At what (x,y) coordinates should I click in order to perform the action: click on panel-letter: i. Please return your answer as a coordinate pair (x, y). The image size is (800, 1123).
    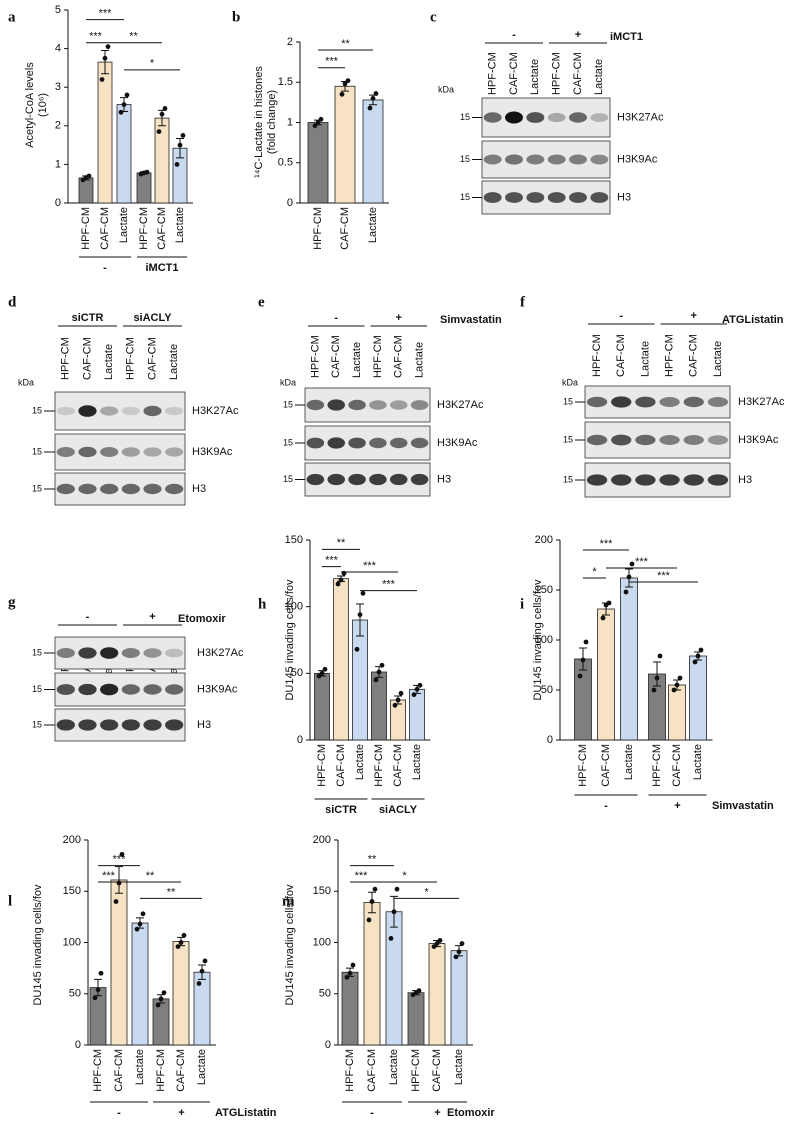
    Looking at the image, I should click on (522, 604).